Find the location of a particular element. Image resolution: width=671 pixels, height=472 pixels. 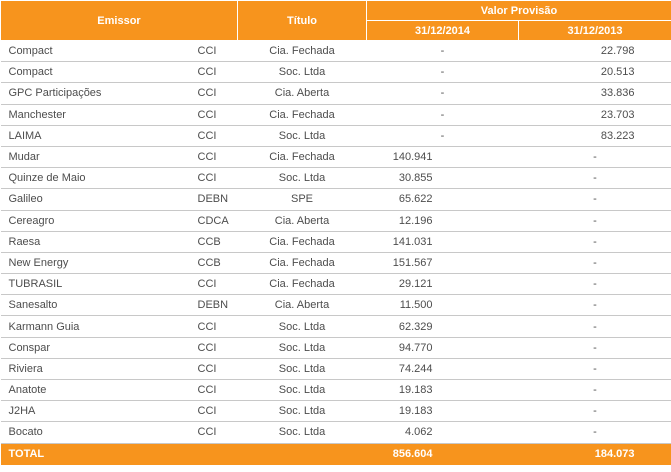

table-row: Compact CCI Soc. Ltda -20.513 is located at coordinates (335, 72).